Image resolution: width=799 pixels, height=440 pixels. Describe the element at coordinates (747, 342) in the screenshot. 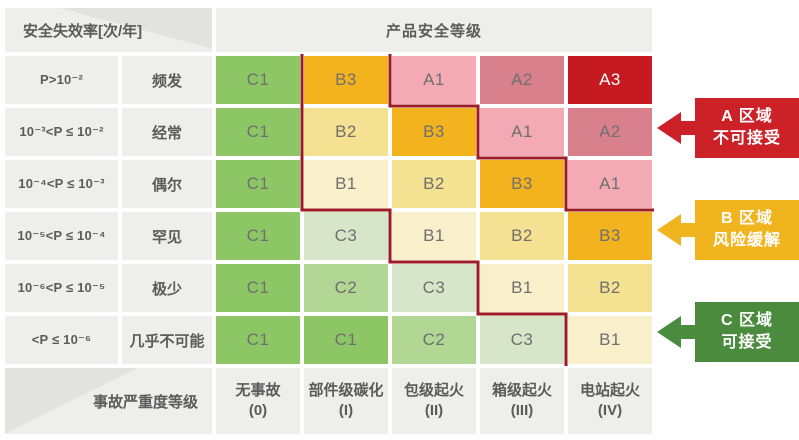

I see `legend-zone-c-desc: 可接受` at that location.